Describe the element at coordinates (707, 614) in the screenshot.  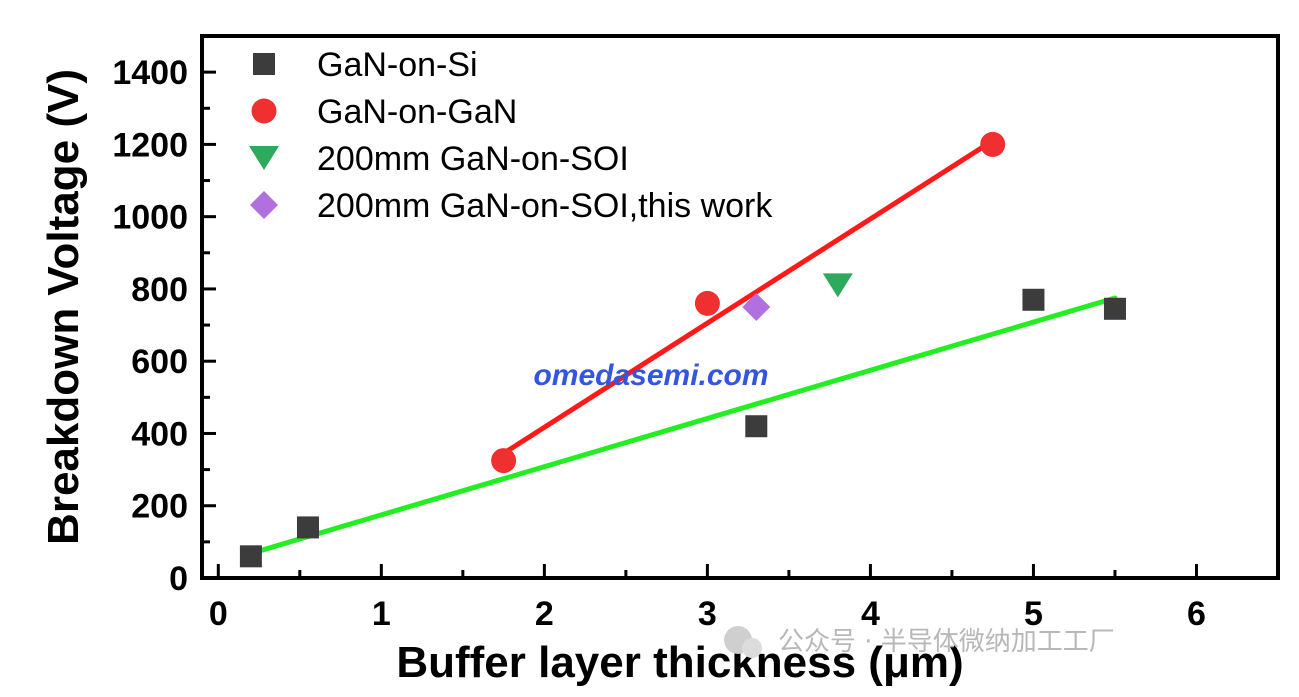
I see `x-tick-label: 3` at that location.